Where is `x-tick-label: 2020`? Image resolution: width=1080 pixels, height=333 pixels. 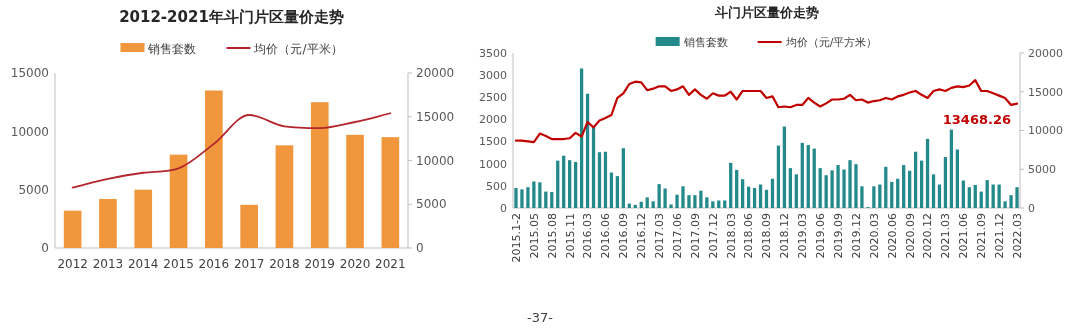 x-tick-label: 2020 is located at coordinates (355, 264).